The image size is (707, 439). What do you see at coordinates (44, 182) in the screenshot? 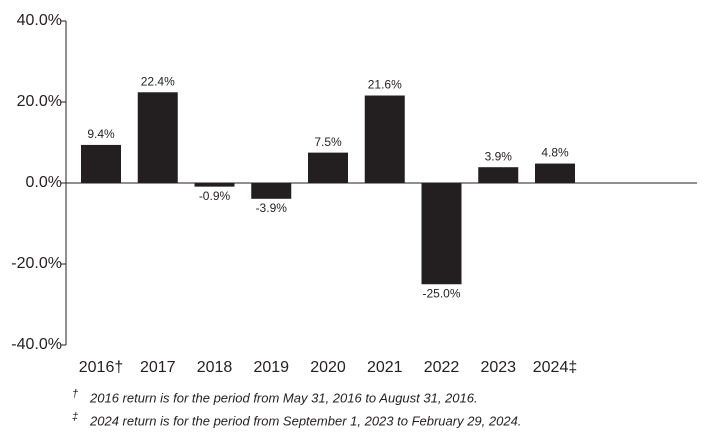
I see `y-tick-label: 0.0%` at bounding box center [44, 182].